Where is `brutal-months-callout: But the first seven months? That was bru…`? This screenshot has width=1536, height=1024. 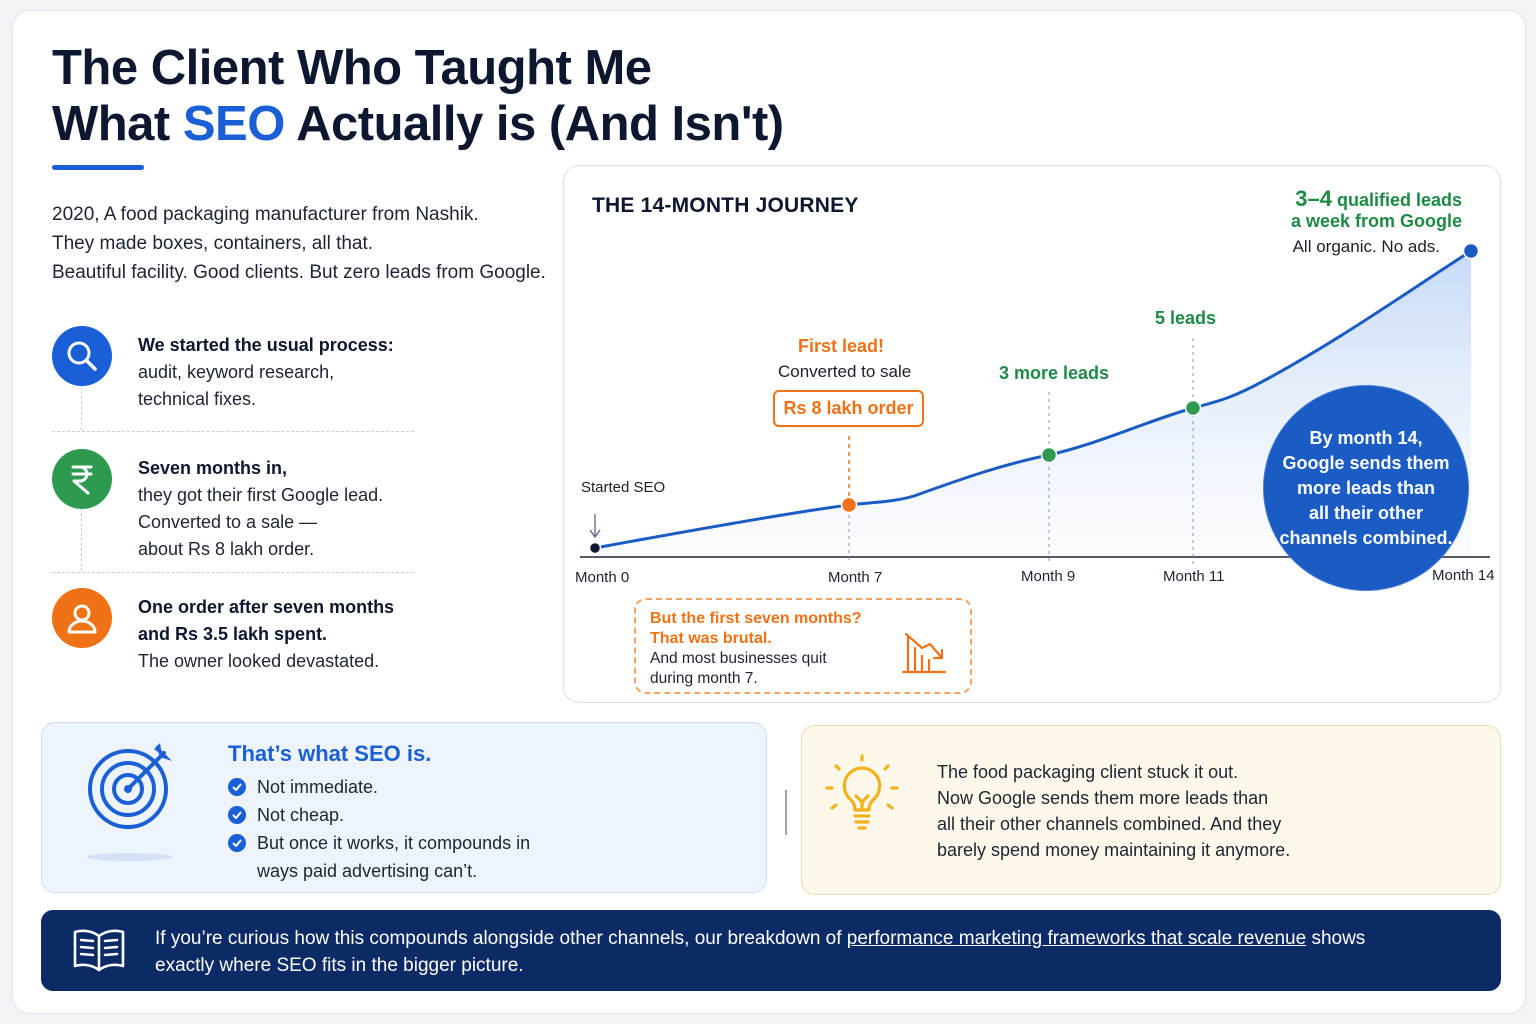
brutal-months-callout: But the first seven months? That was bru… is located at coordinates (803, 646).